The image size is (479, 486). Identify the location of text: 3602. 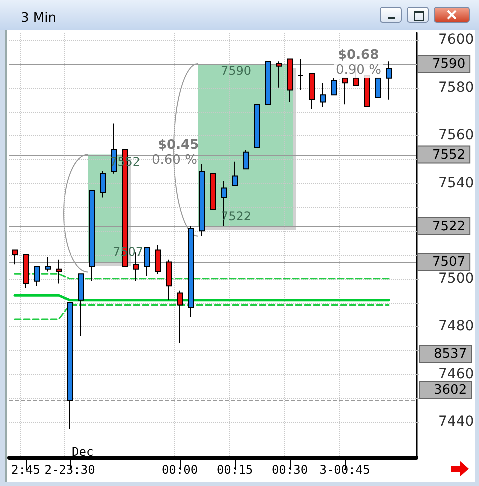
(451, 390).